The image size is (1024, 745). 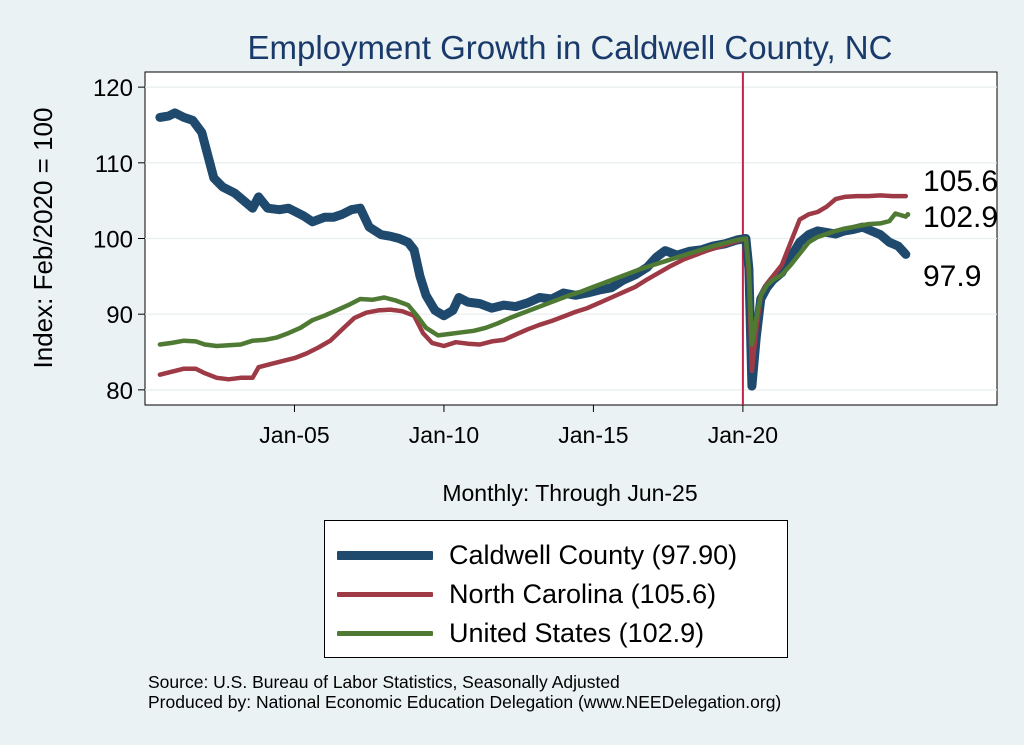 I want to click on legend-item-north-carolina: North Carolina (105.6), so click(x=526, y=594).